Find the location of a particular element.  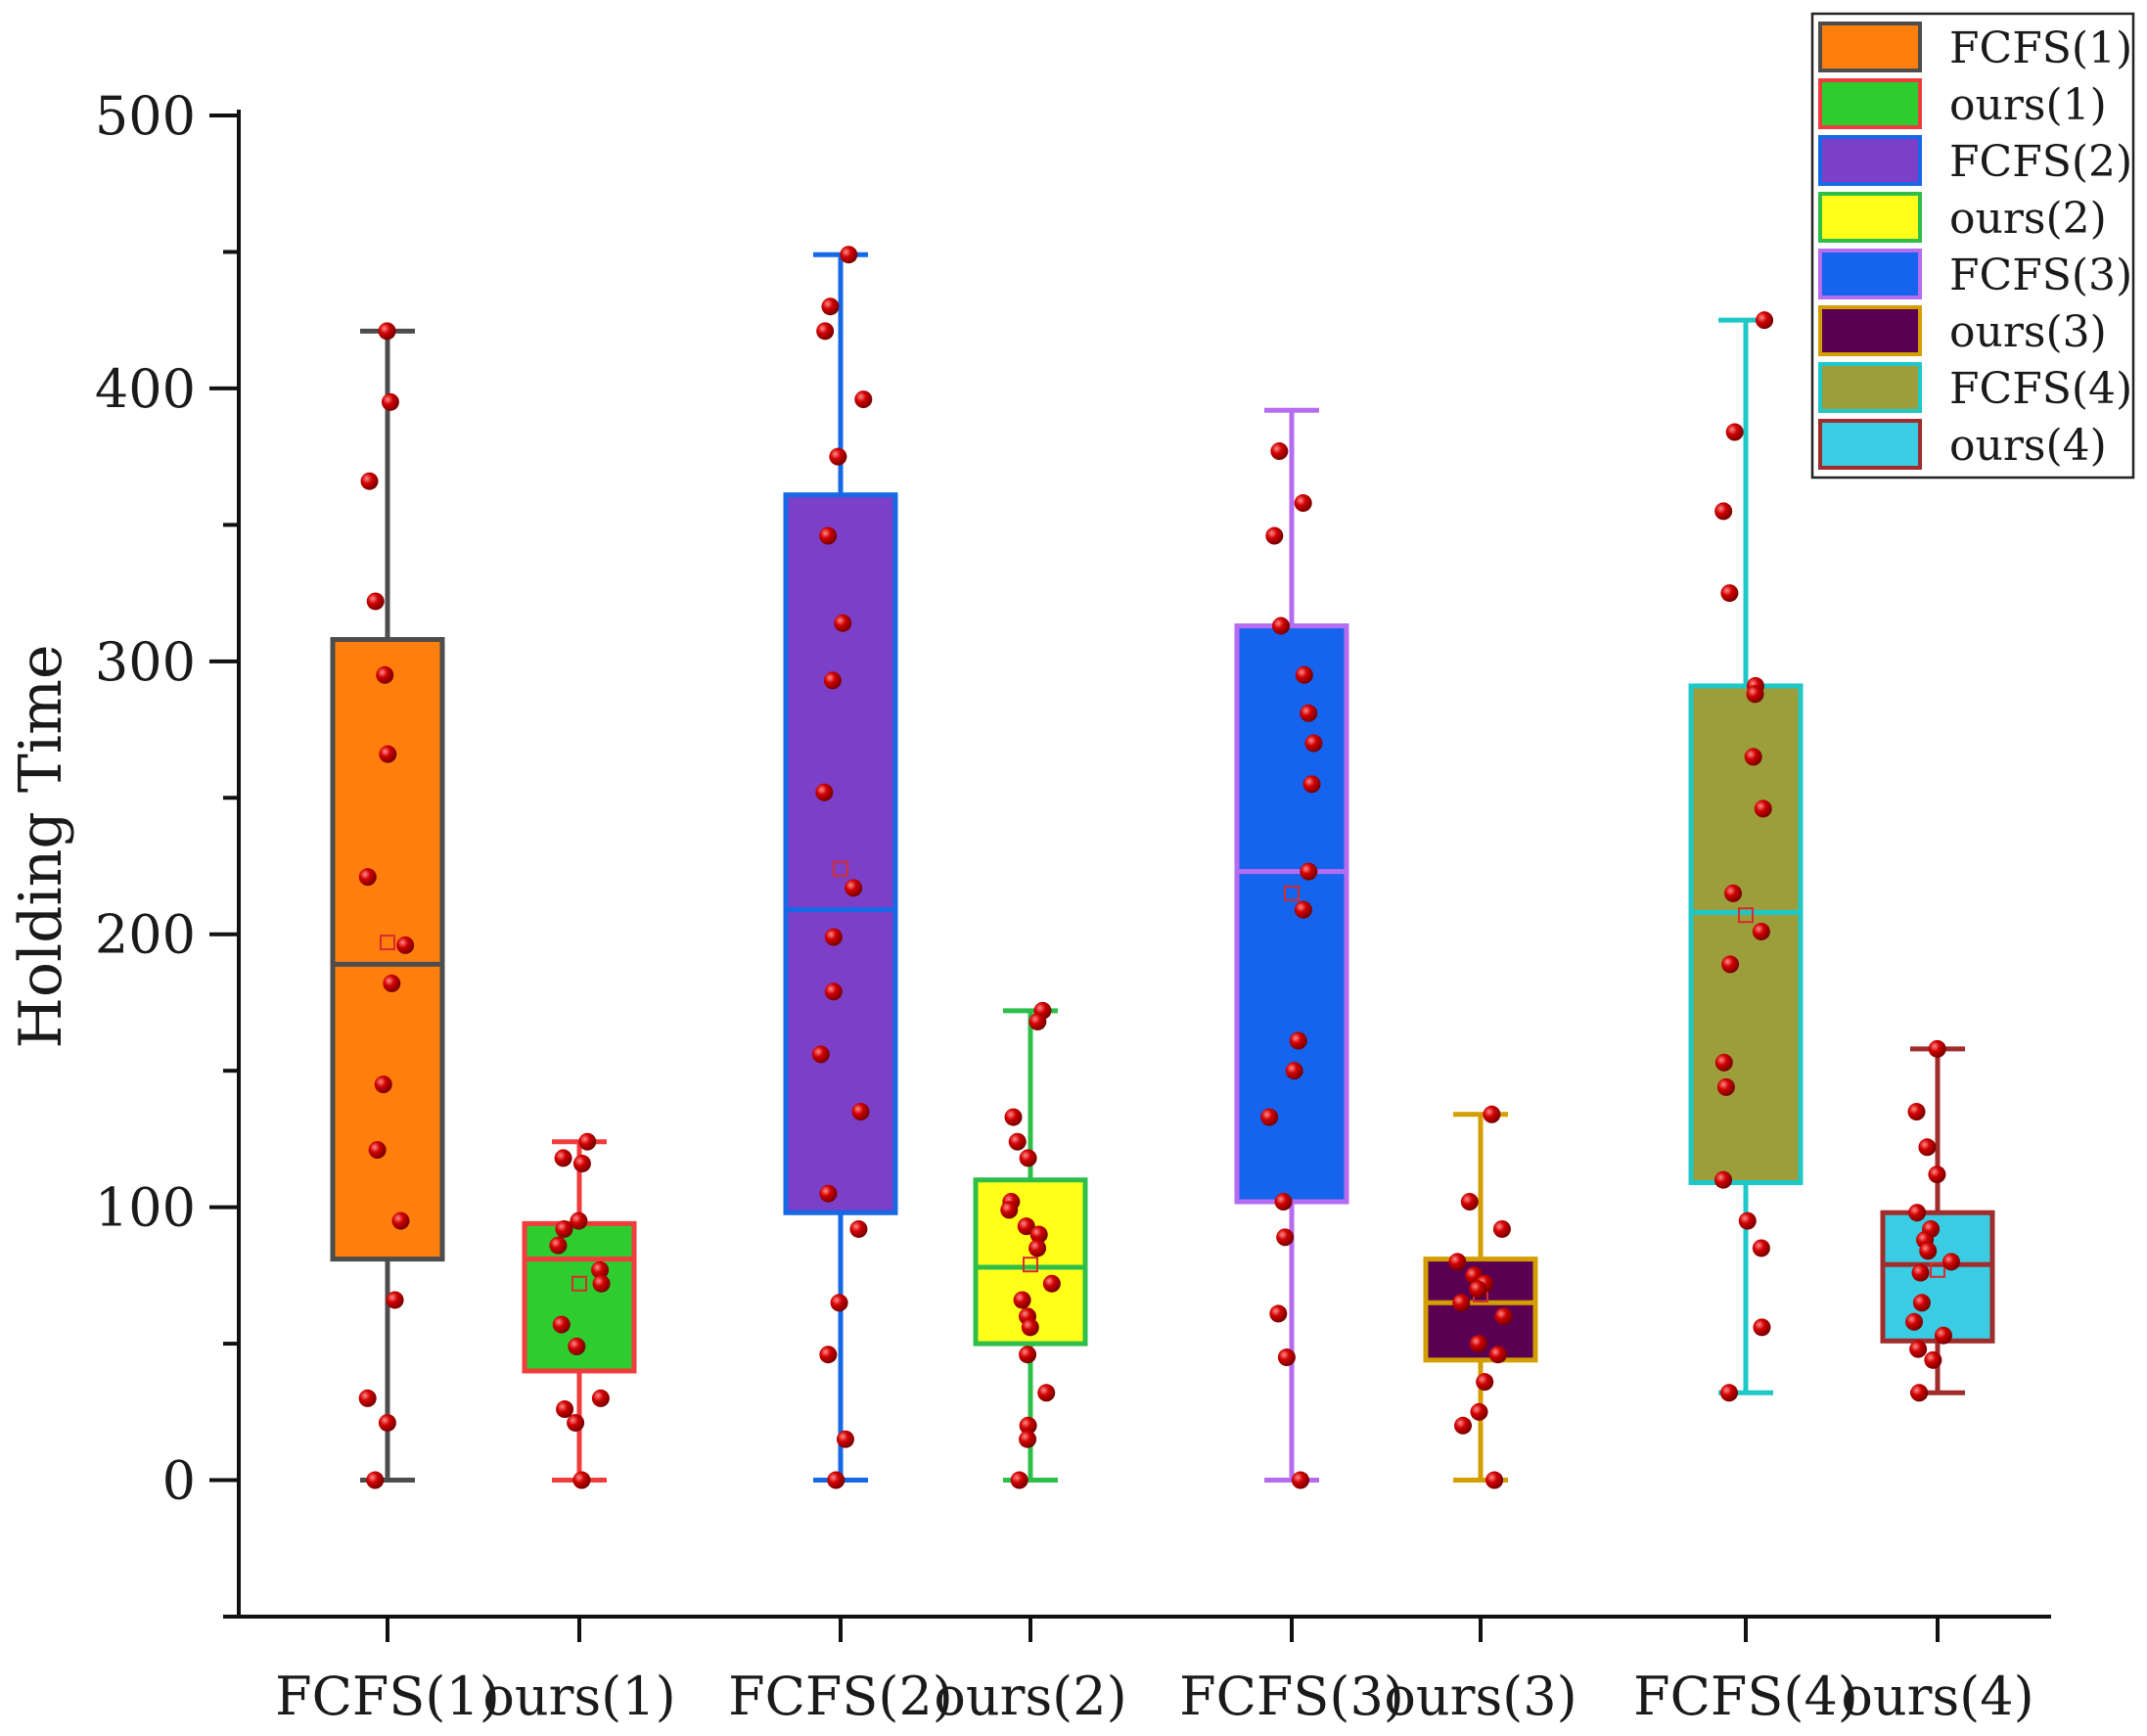

legend-label: FCFS(4) is located at coordinates (2040, 389).